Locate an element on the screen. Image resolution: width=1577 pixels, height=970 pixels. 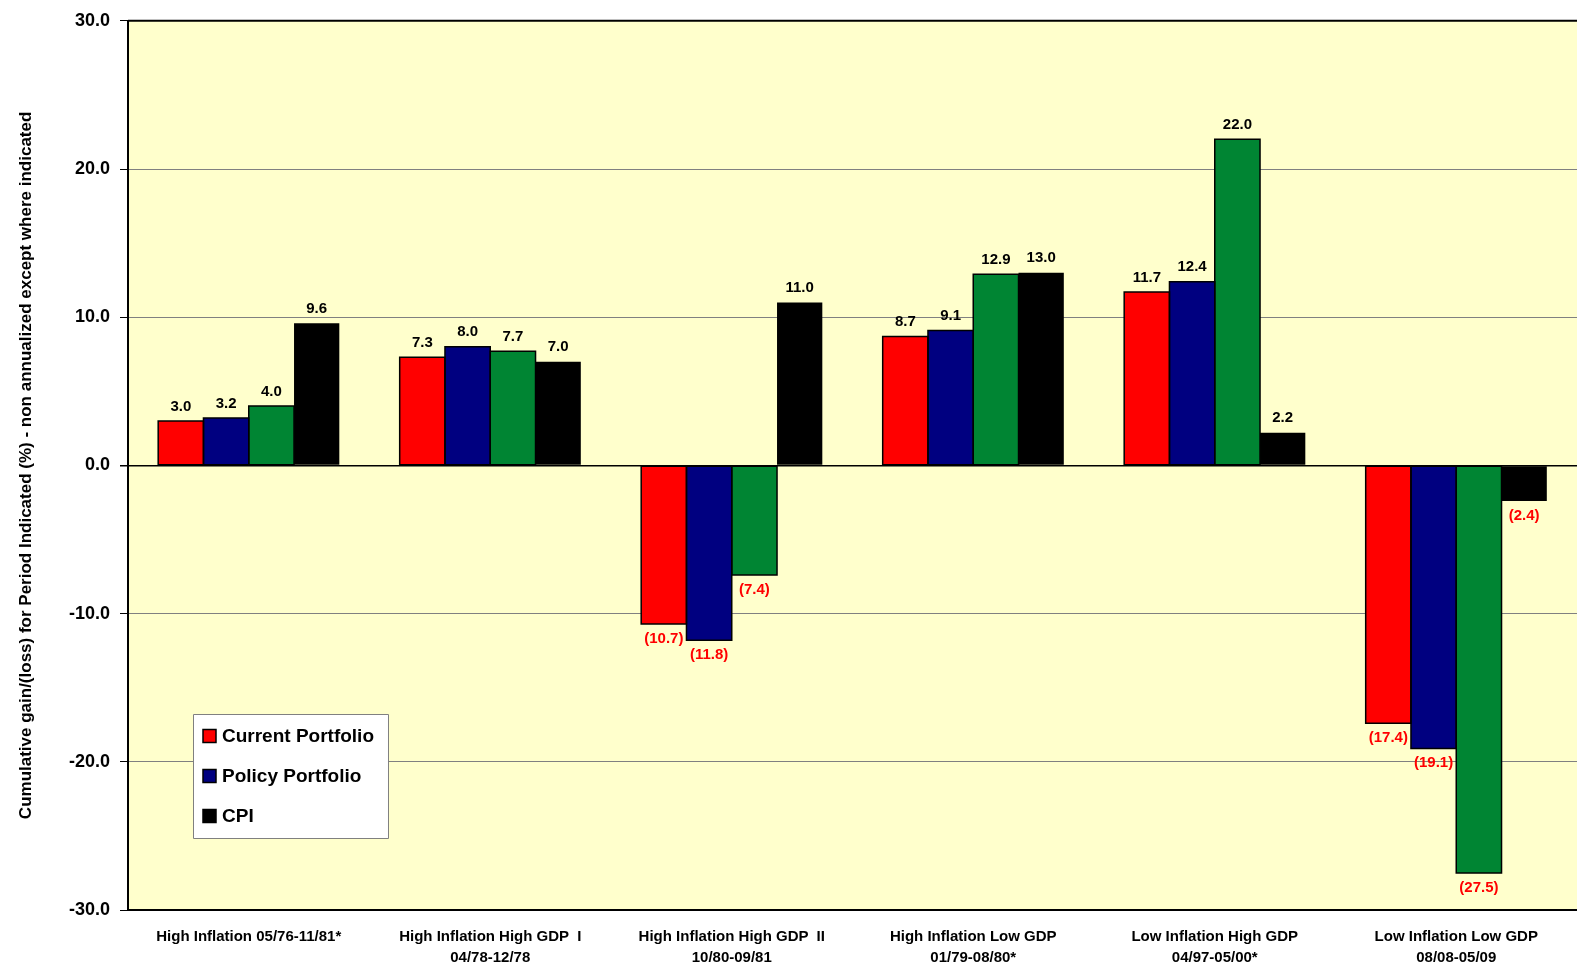
y-tick-label: 20.0 is located at coordinates (92, 167).